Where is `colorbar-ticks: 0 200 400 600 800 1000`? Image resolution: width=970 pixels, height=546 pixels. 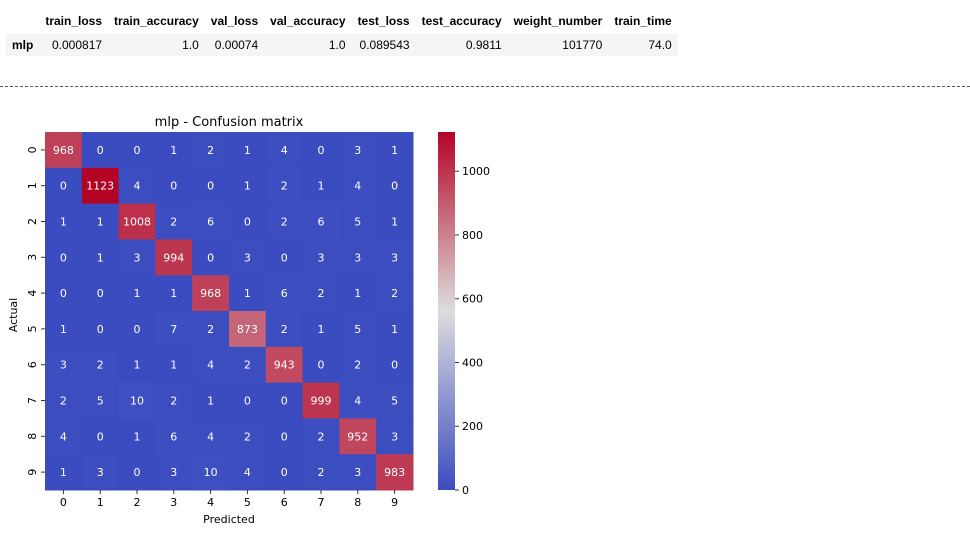 colorbar-ticks: 0 200 400 600 800 1000 is located at coordinates (472, 331).